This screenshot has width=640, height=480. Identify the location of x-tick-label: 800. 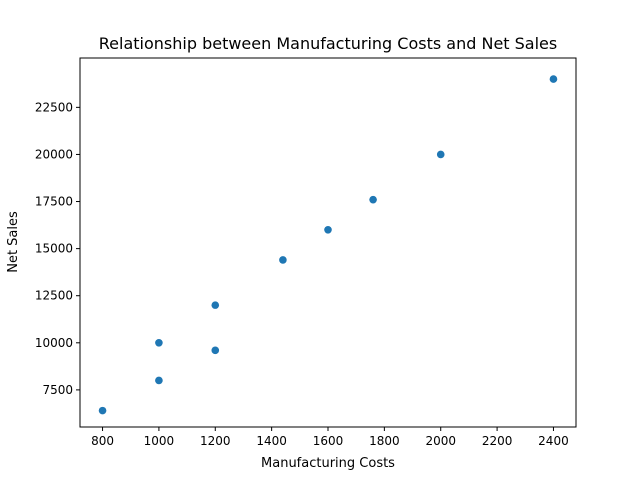
(102, 441).